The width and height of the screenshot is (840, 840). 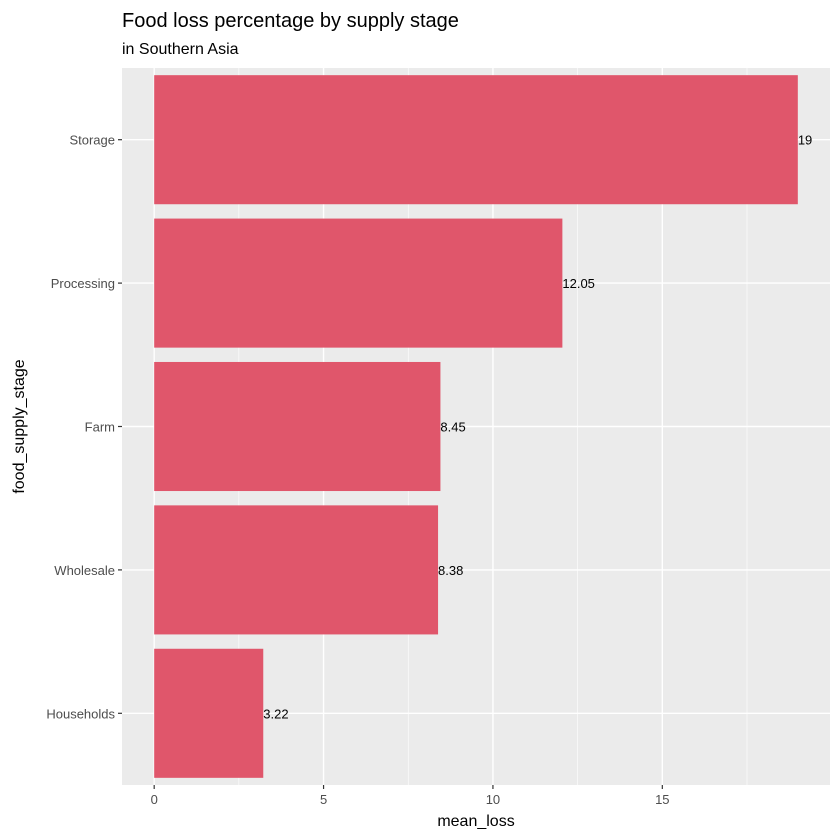 I want to click on data-label: 8.45, so click(x=452, y=427).